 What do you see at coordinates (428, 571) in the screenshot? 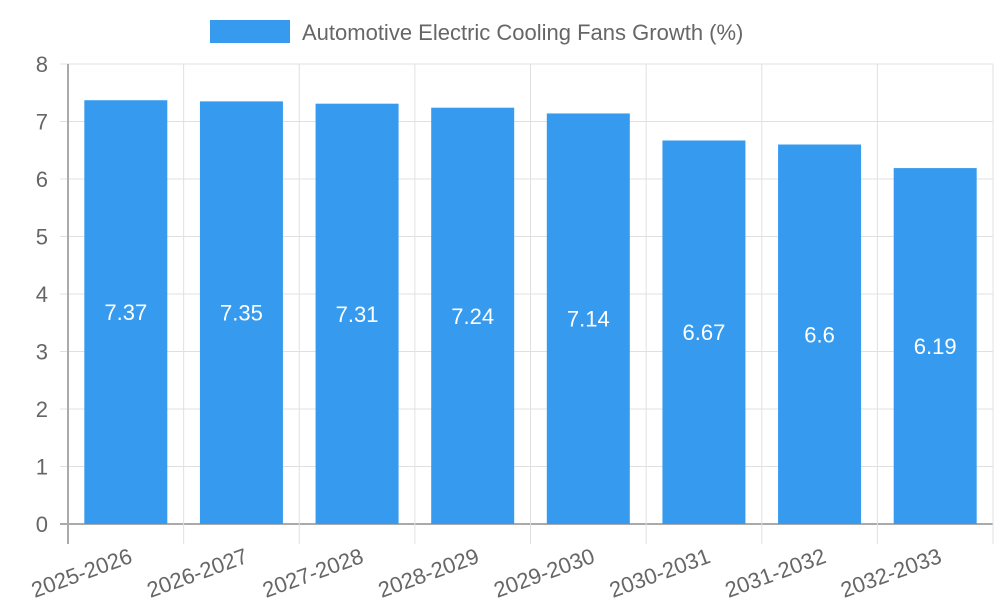
I see `x-tick-label: 2028-2029` at bounding box center [428, 571].